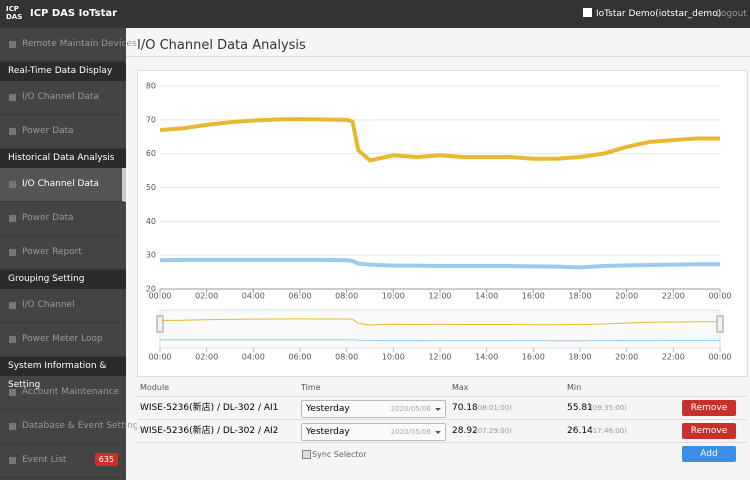 This screenshot has height=480, width=750. Describe the element at coordinates (393, 357) in the screenshot. I see `nav-tick-label: 10:00` at that location.